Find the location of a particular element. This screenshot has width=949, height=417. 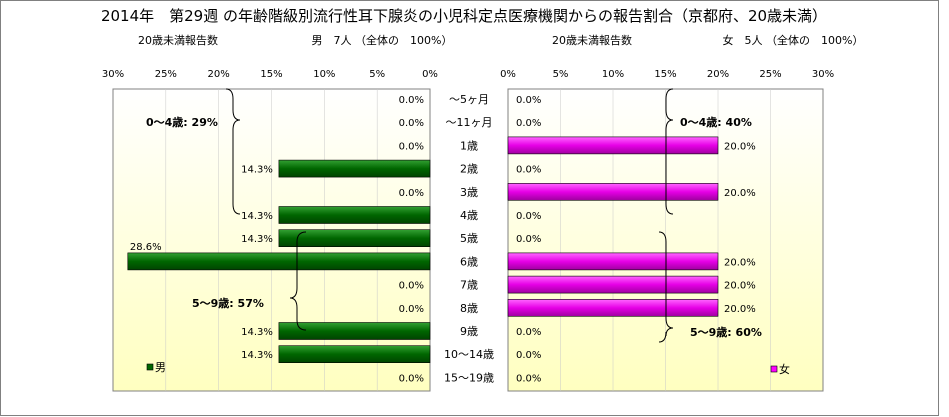

male-tick-label: 5% is located at coordinates (377, 74).